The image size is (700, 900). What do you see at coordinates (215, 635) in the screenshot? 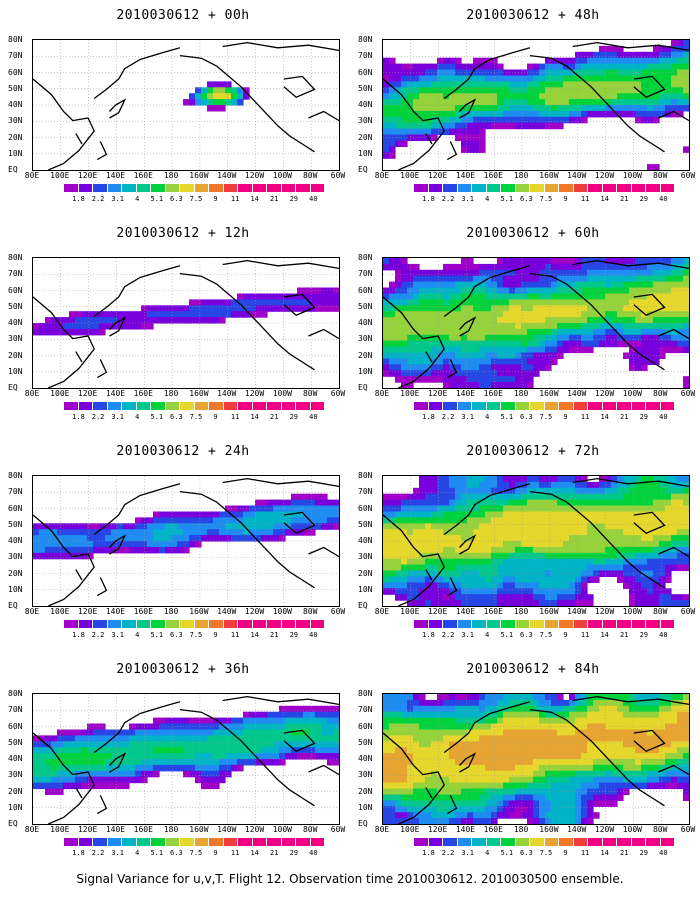
I see `colorbar-label: 9` at bounding box center [215, 635].